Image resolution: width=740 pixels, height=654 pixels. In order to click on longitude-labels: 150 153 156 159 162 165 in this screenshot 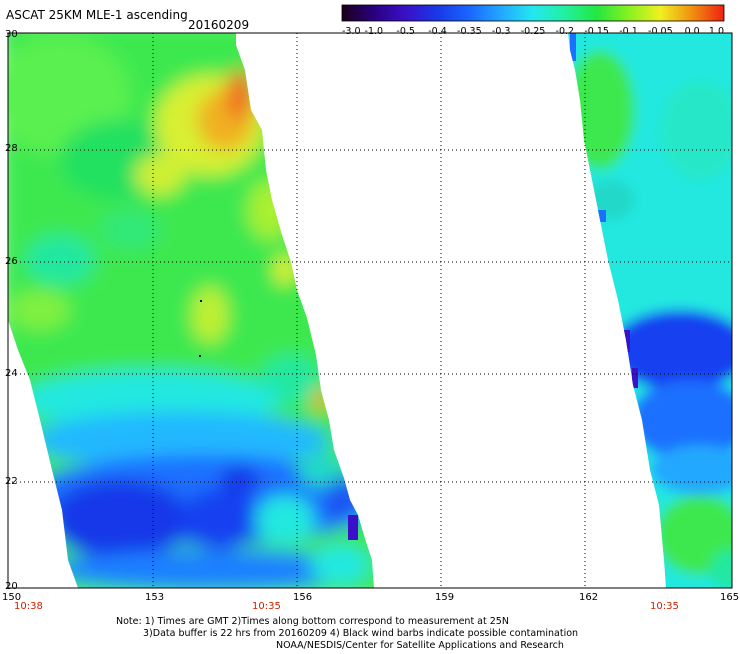, I will do `click(370, 597)`.